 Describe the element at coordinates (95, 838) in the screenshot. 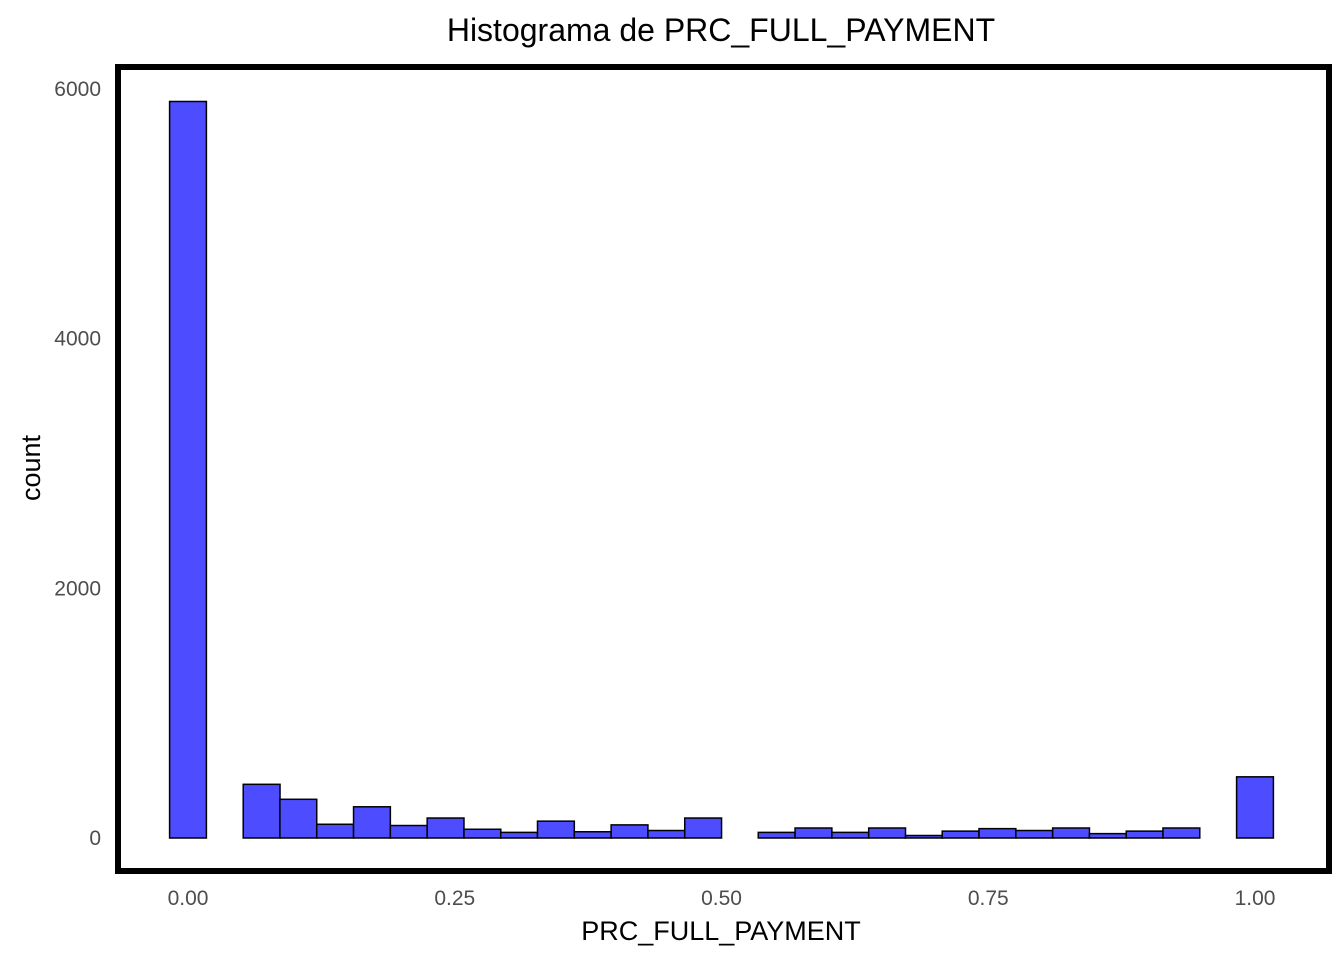

I see `y-tick-label: 0` at that location.